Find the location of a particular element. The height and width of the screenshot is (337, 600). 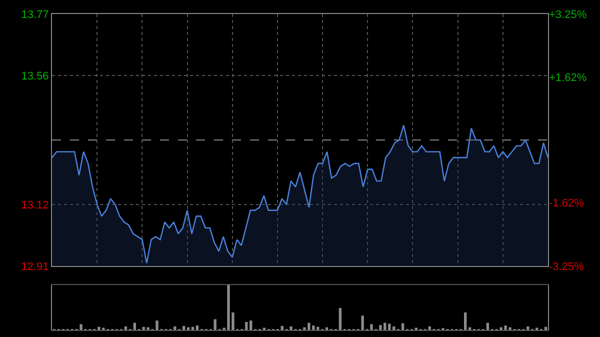

y-tick-label: 13.77 is located at coordinates (35, 14).